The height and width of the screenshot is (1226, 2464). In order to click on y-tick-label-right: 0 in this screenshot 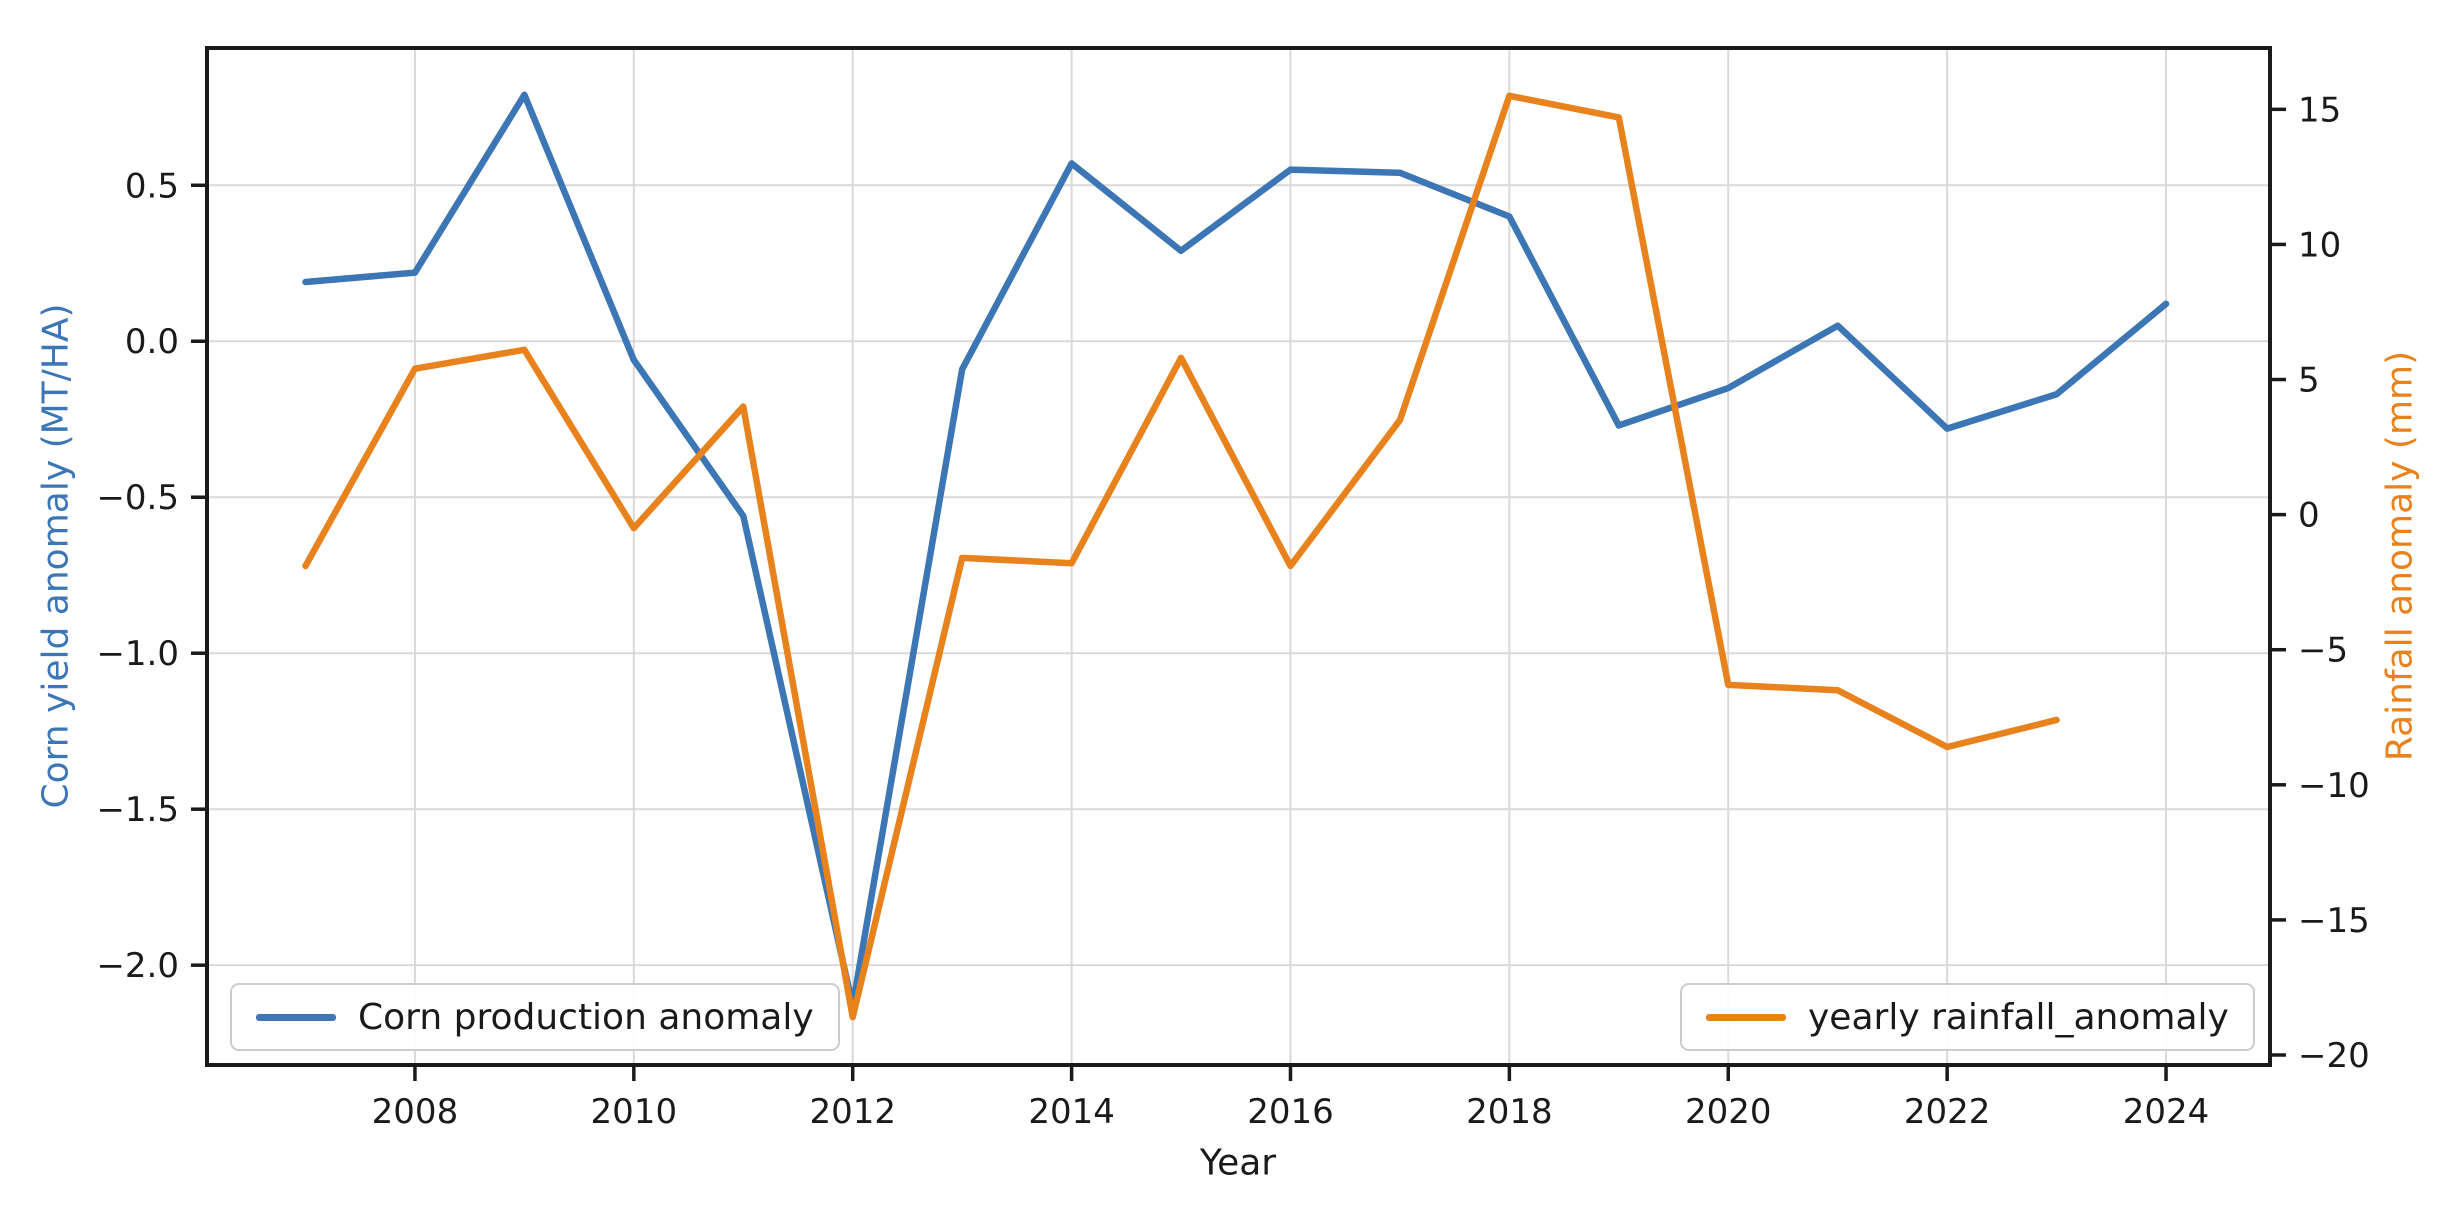, I will do `click(2309, 516)`.